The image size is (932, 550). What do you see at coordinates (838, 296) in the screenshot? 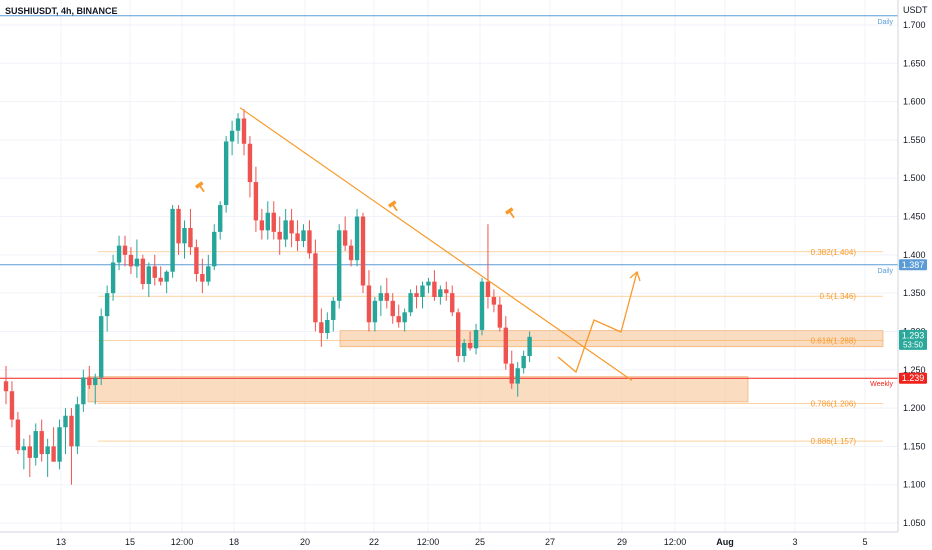
I see `fib-label: 0.5(1.346)` at bounding box center [838, 296].